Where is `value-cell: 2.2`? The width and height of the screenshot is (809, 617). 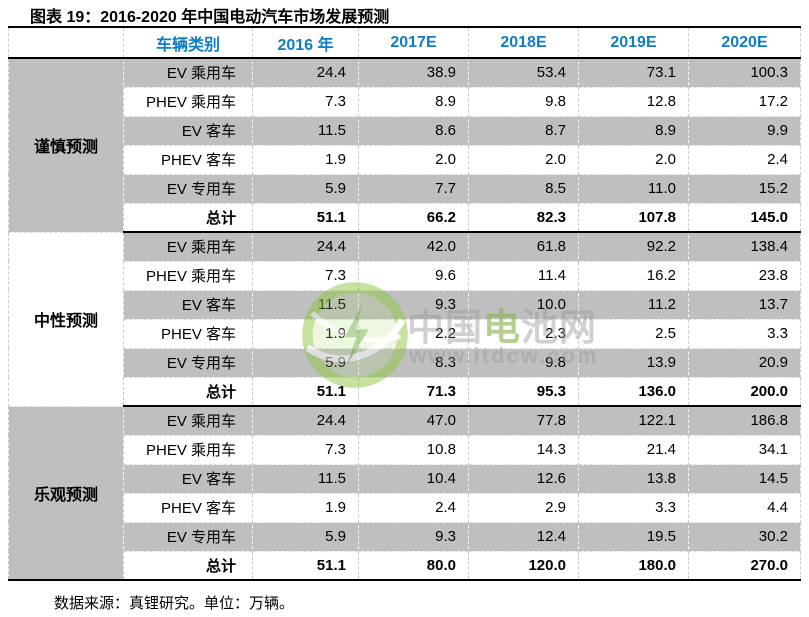
value-cell: 2.2 is located at coordinates (413, 333).